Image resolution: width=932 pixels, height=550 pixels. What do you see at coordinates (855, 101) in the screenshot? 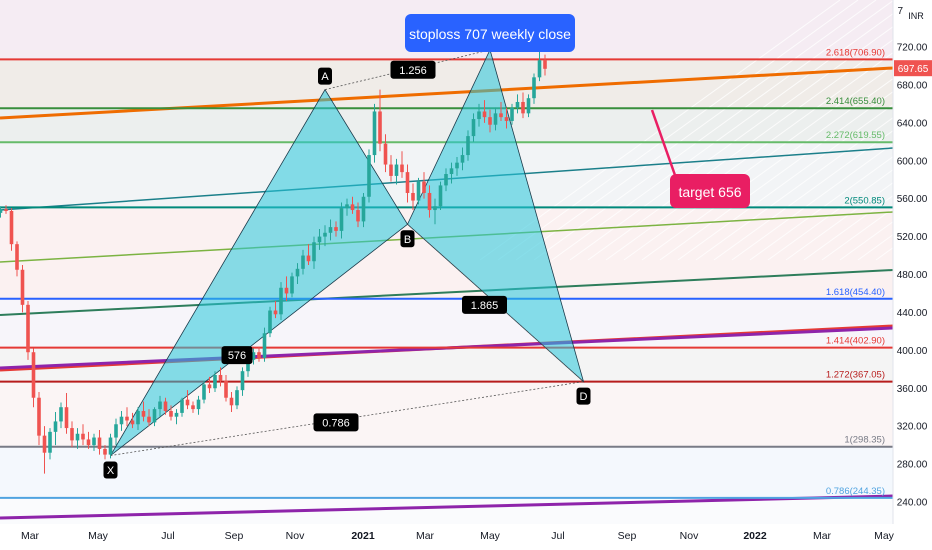
I see `fib-label-7: 2.414(655.40)` at bounding box center [855, 101].